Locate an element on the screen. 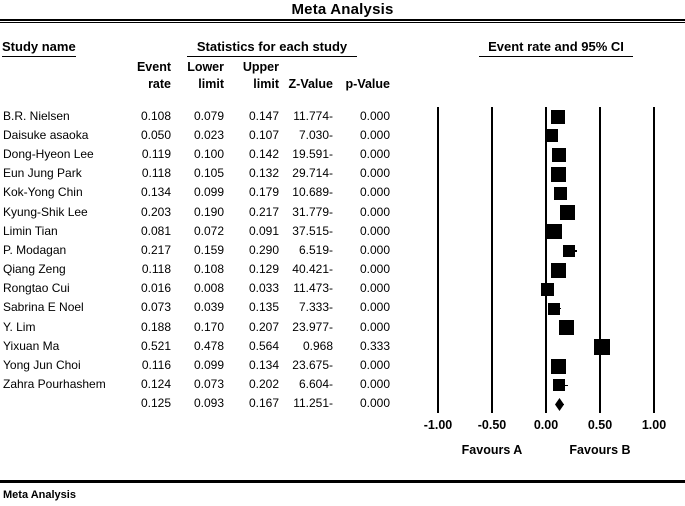  lower-limit-cell: 0.190 is located at coordinates (208, 211).